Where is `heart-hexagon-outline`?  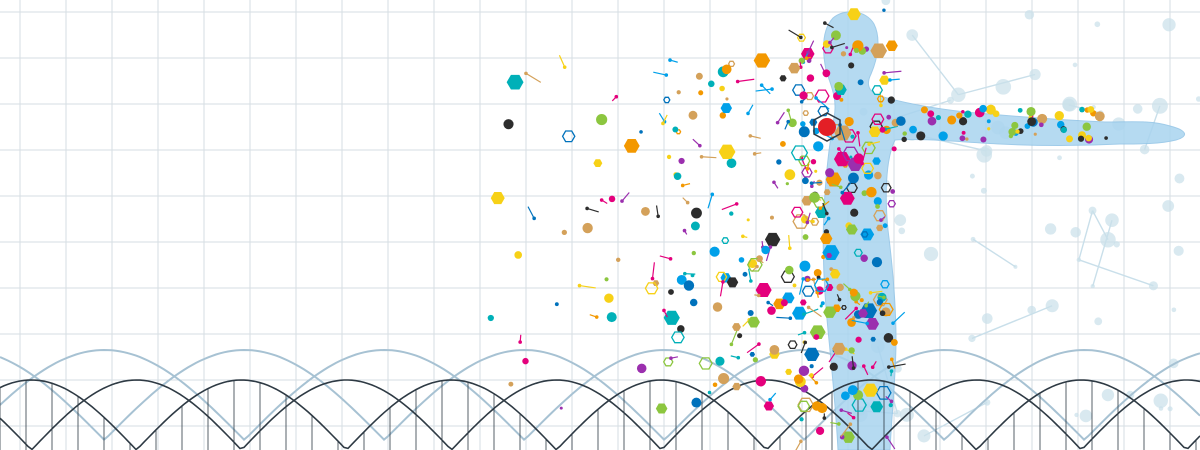
heart-hexagon-outline is located at coordinates (827, 127).